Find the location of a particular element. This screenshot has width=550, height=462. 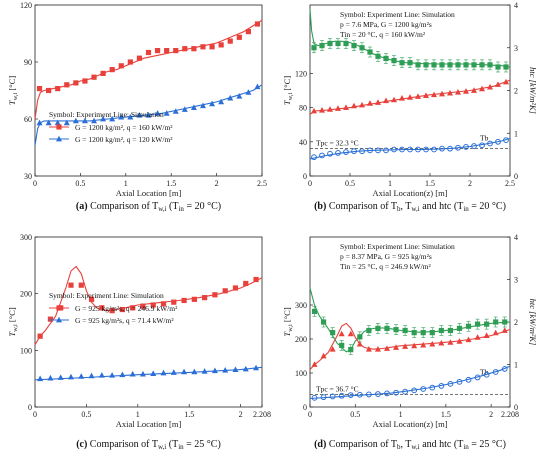

legend-entry: G = 1200 kg/m², q = 160 kW/m² is located at coordinates (124, 127).